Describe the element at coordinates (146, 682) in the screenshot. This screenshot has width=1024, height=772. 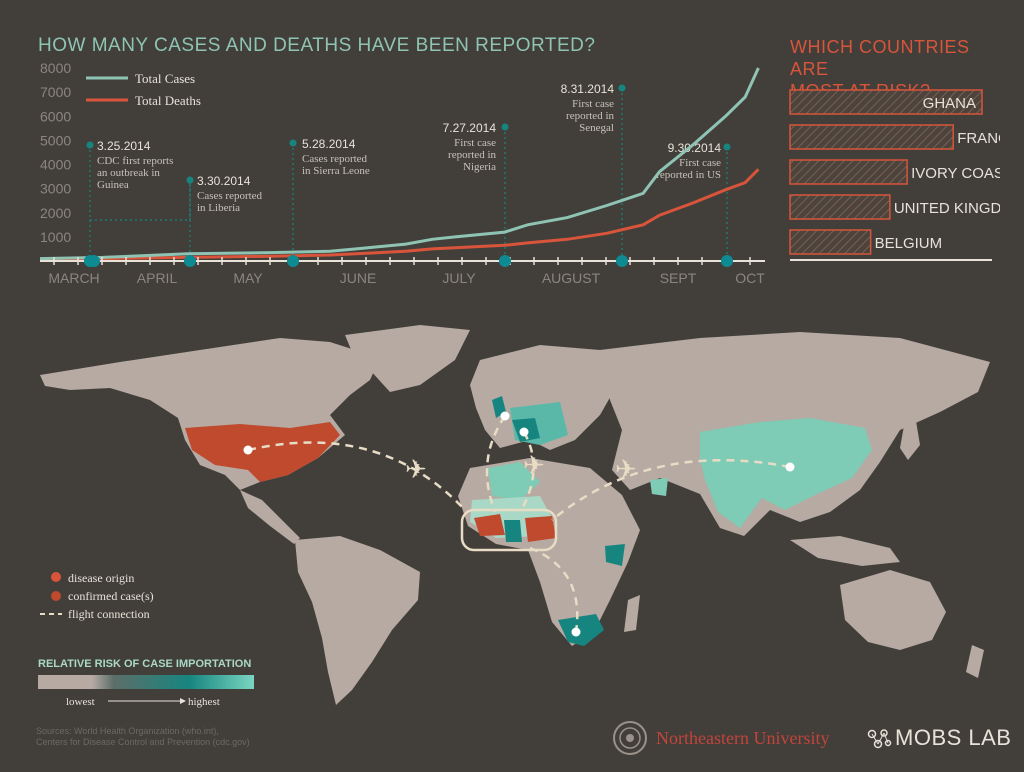
I see `risk-scale-gradient` at that location.